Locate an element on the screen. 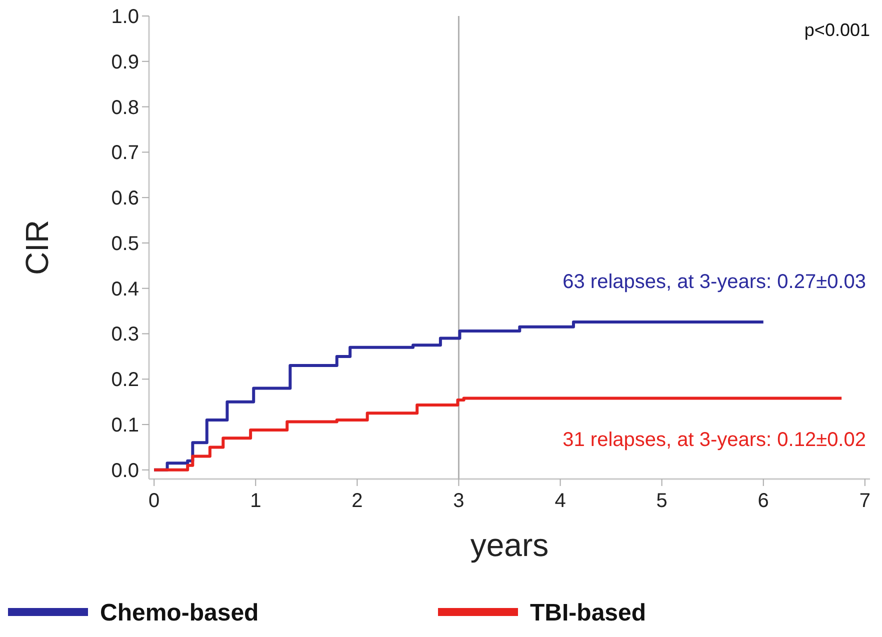  x-tick-label: 5 is located at coordinates (662, 501).